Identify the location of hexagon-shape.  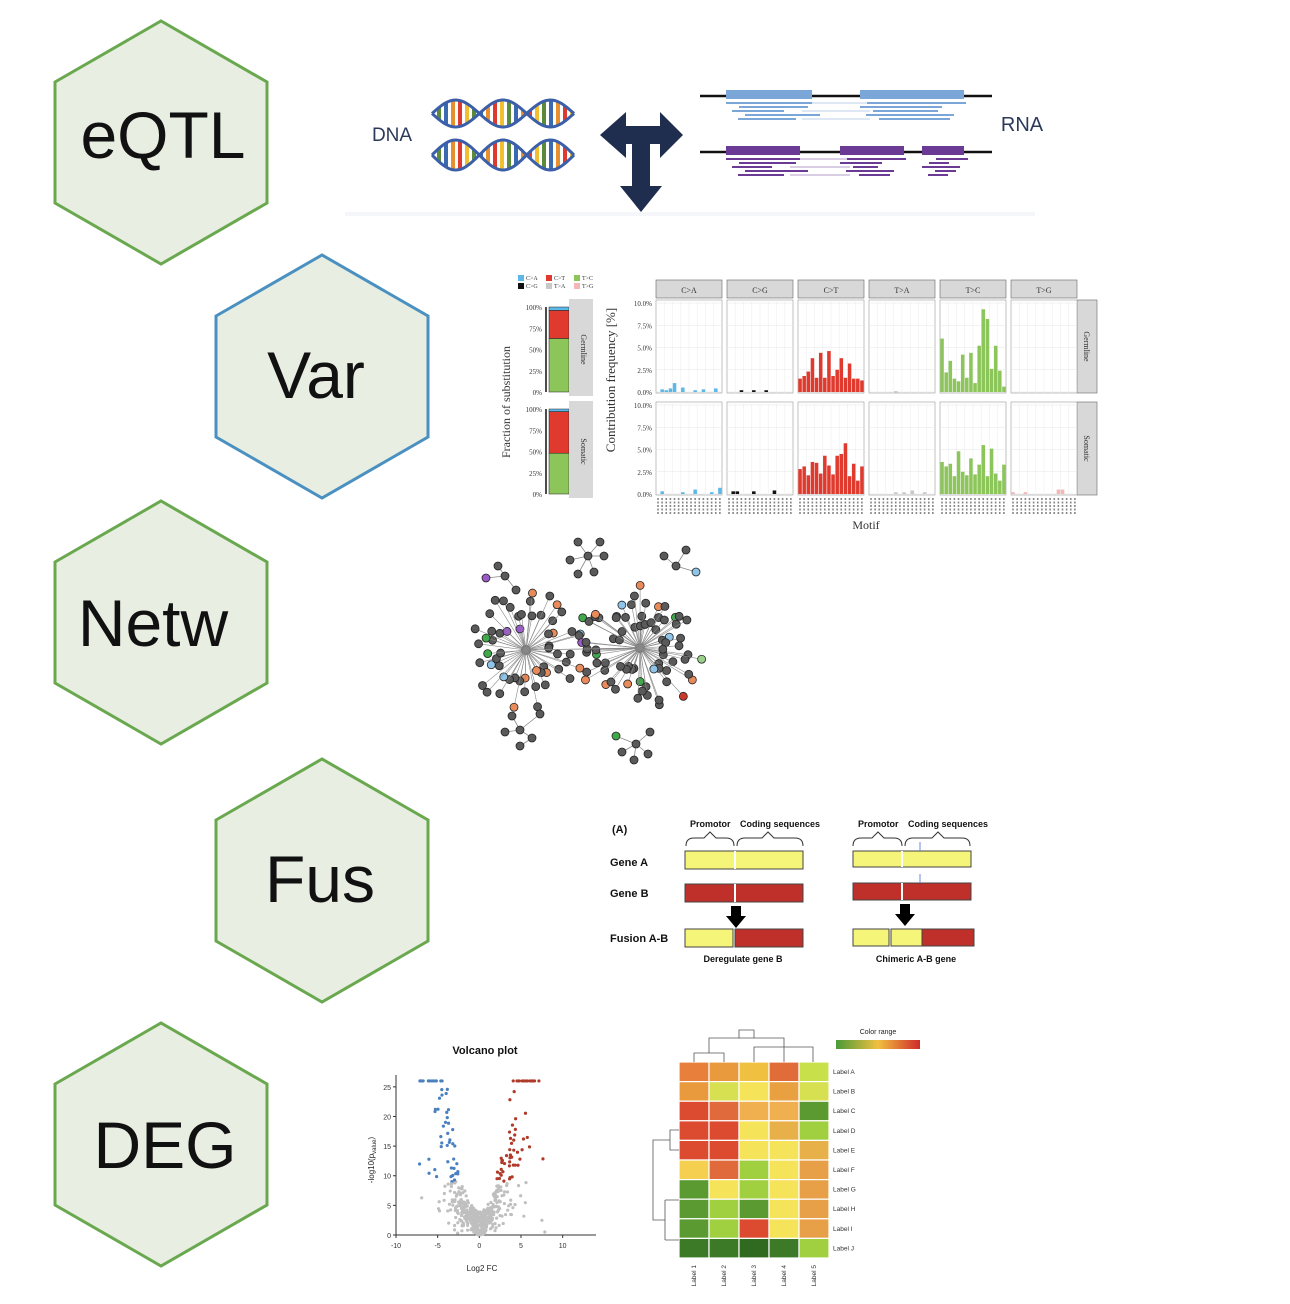
(322, 376).